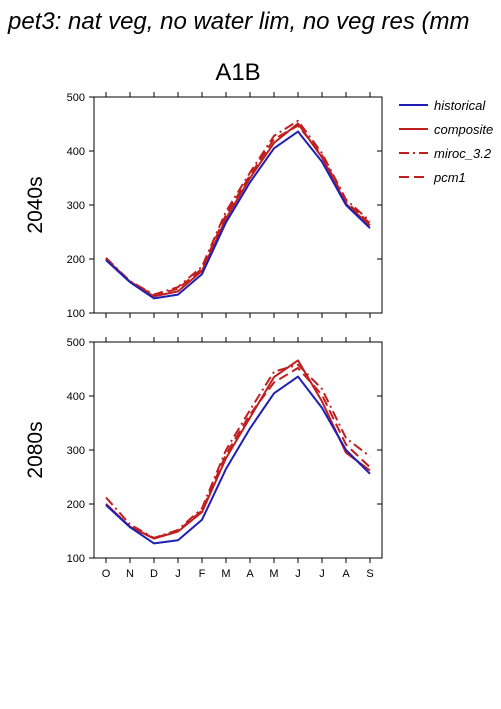  Describe the element at coordinates (202, 574) in the screenshot. I see `x-tick-label: F` at that location.